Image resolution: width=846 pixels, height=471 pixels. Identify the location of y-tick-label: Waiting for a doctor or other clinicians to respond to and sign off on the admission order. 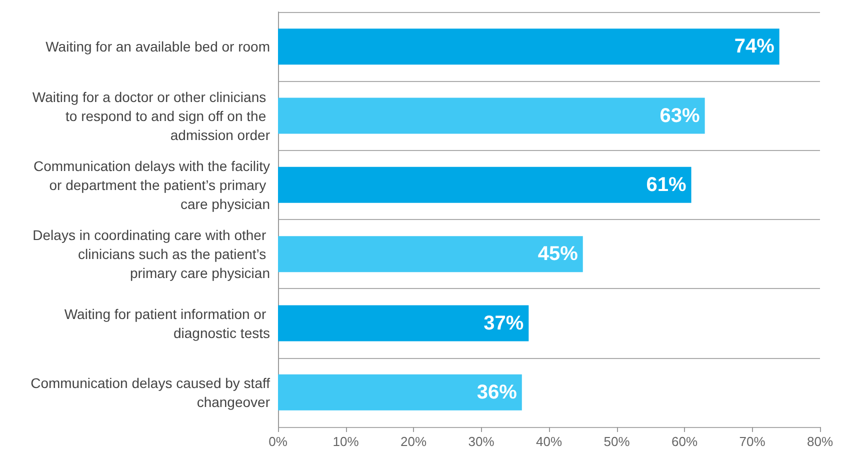
(151, 115).